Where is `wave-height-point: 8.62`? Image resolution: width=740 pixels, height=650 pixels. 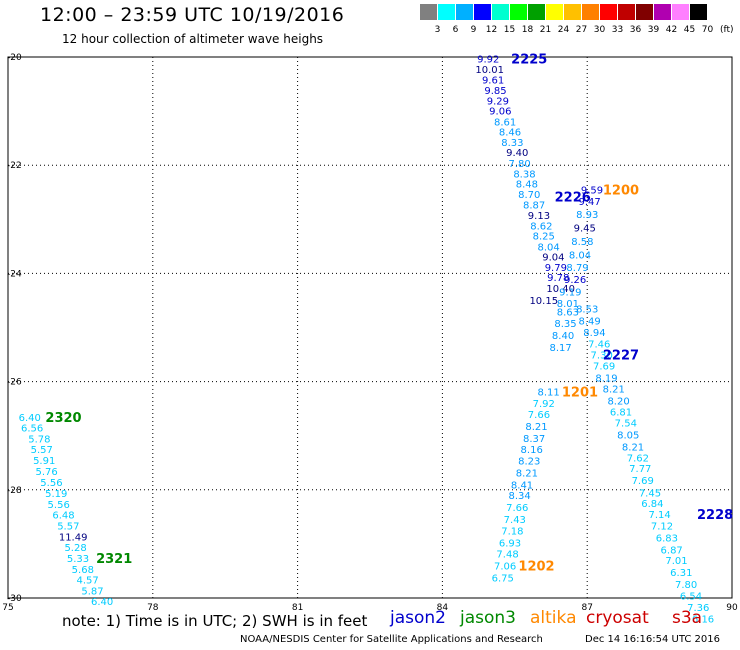 wave-height-point: 8.62 is located at coordinates (541, 226).